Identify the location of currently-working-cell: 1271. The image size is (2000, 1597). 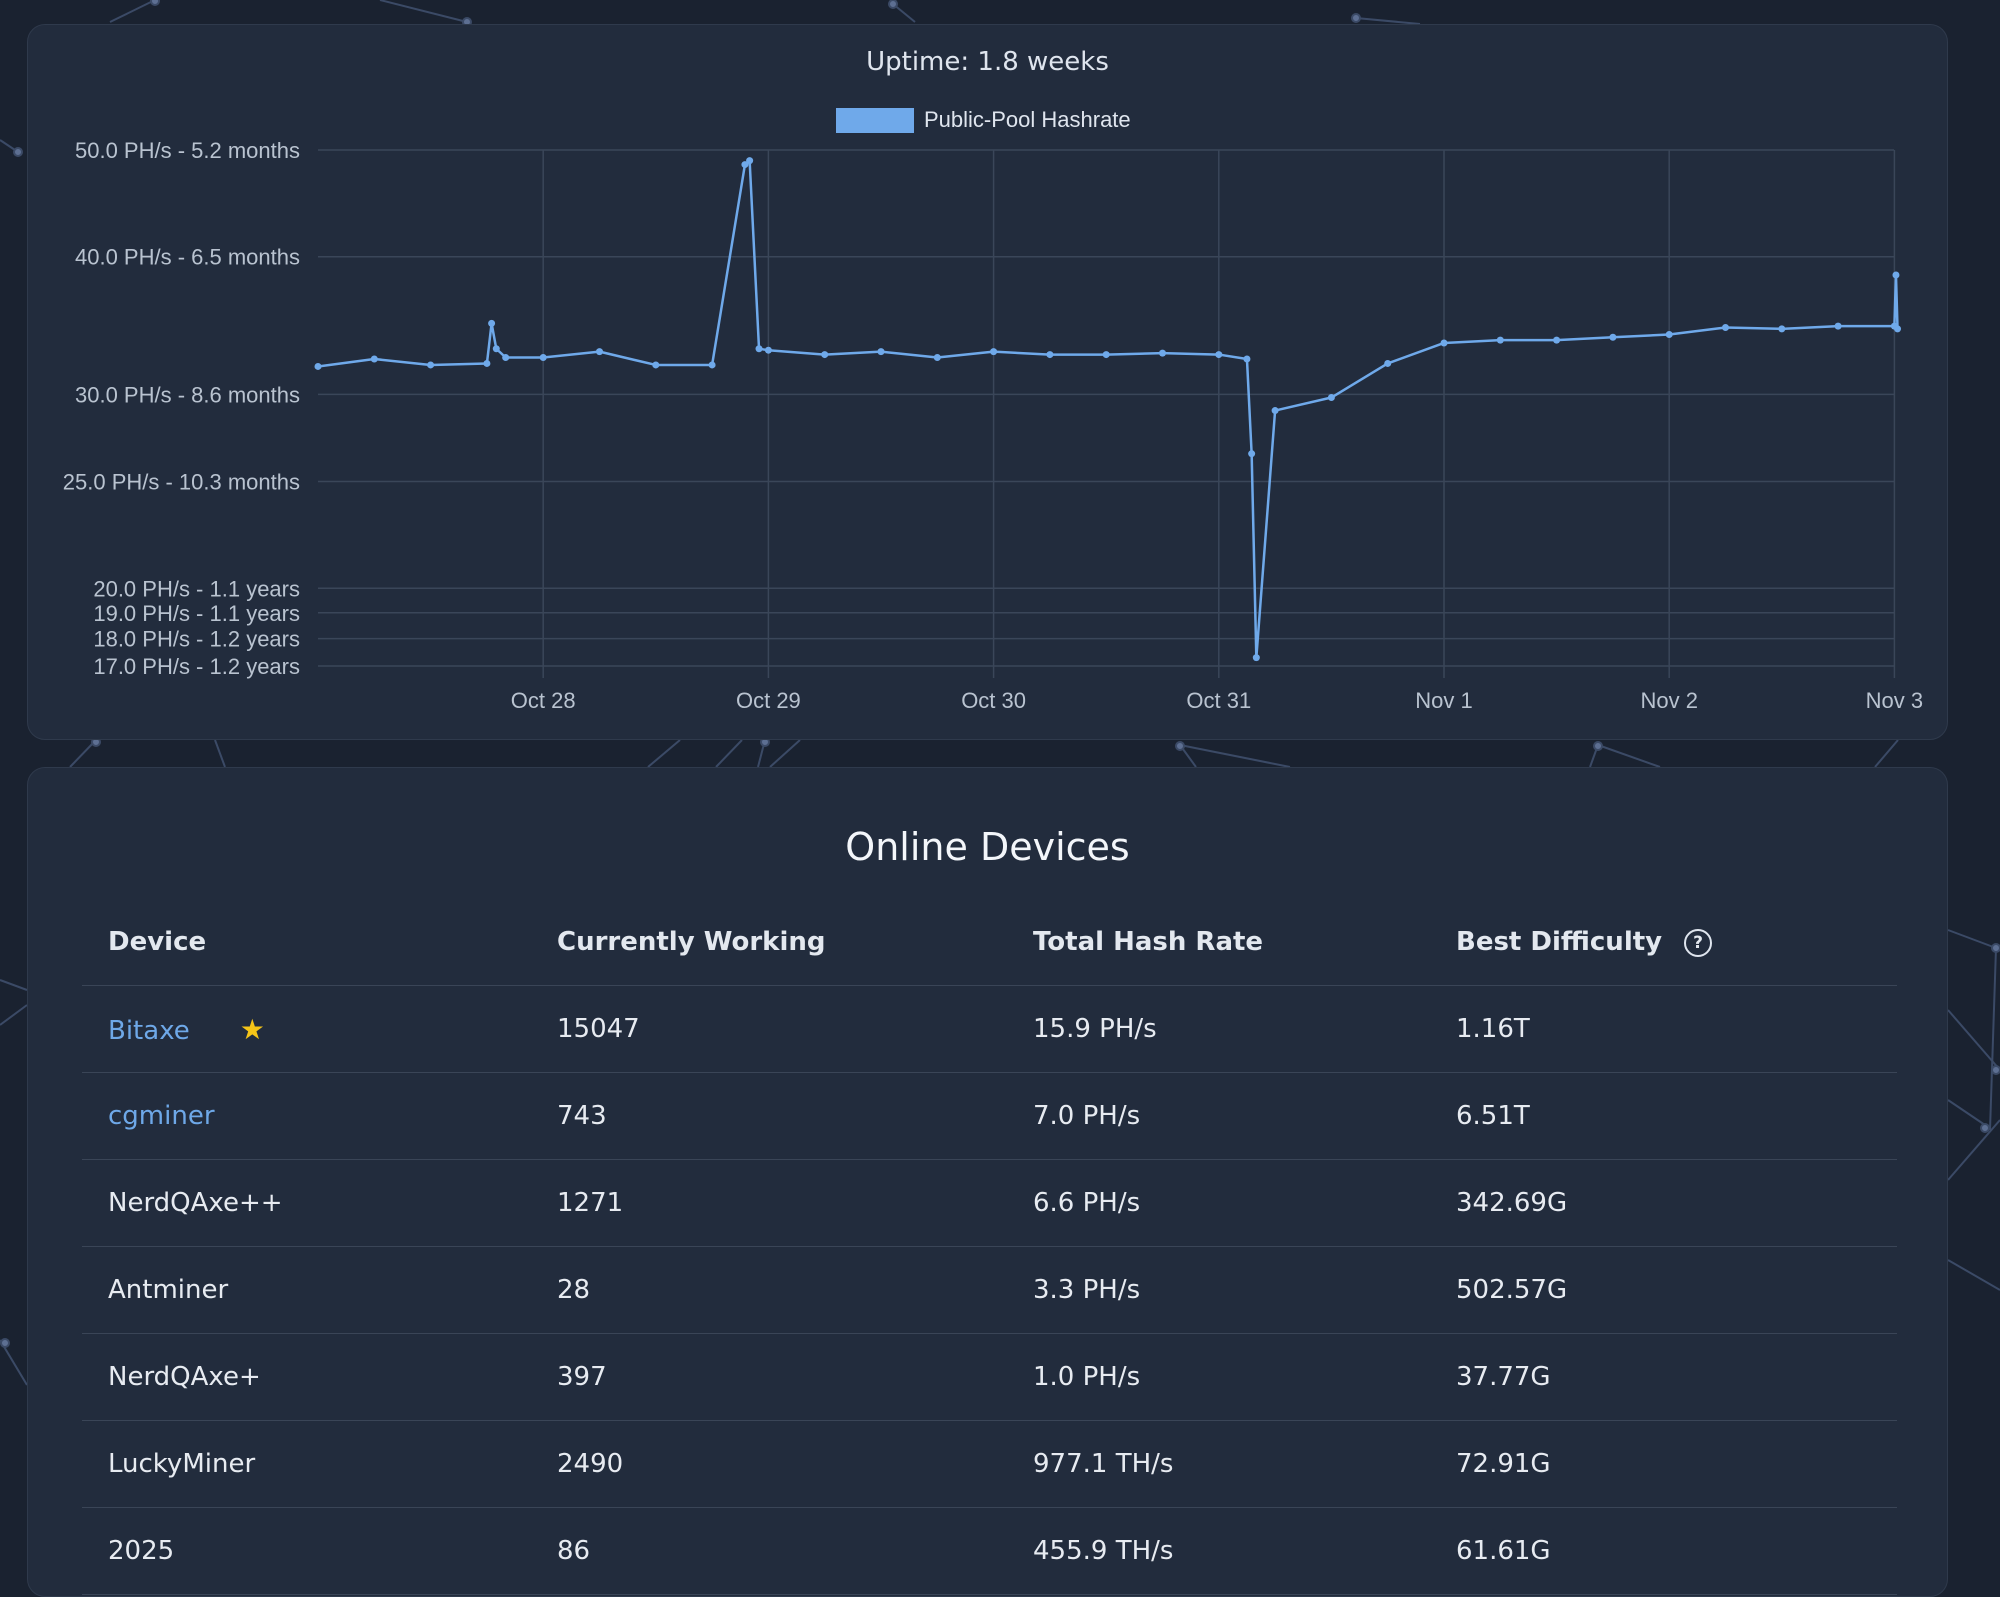
(769, 1203).